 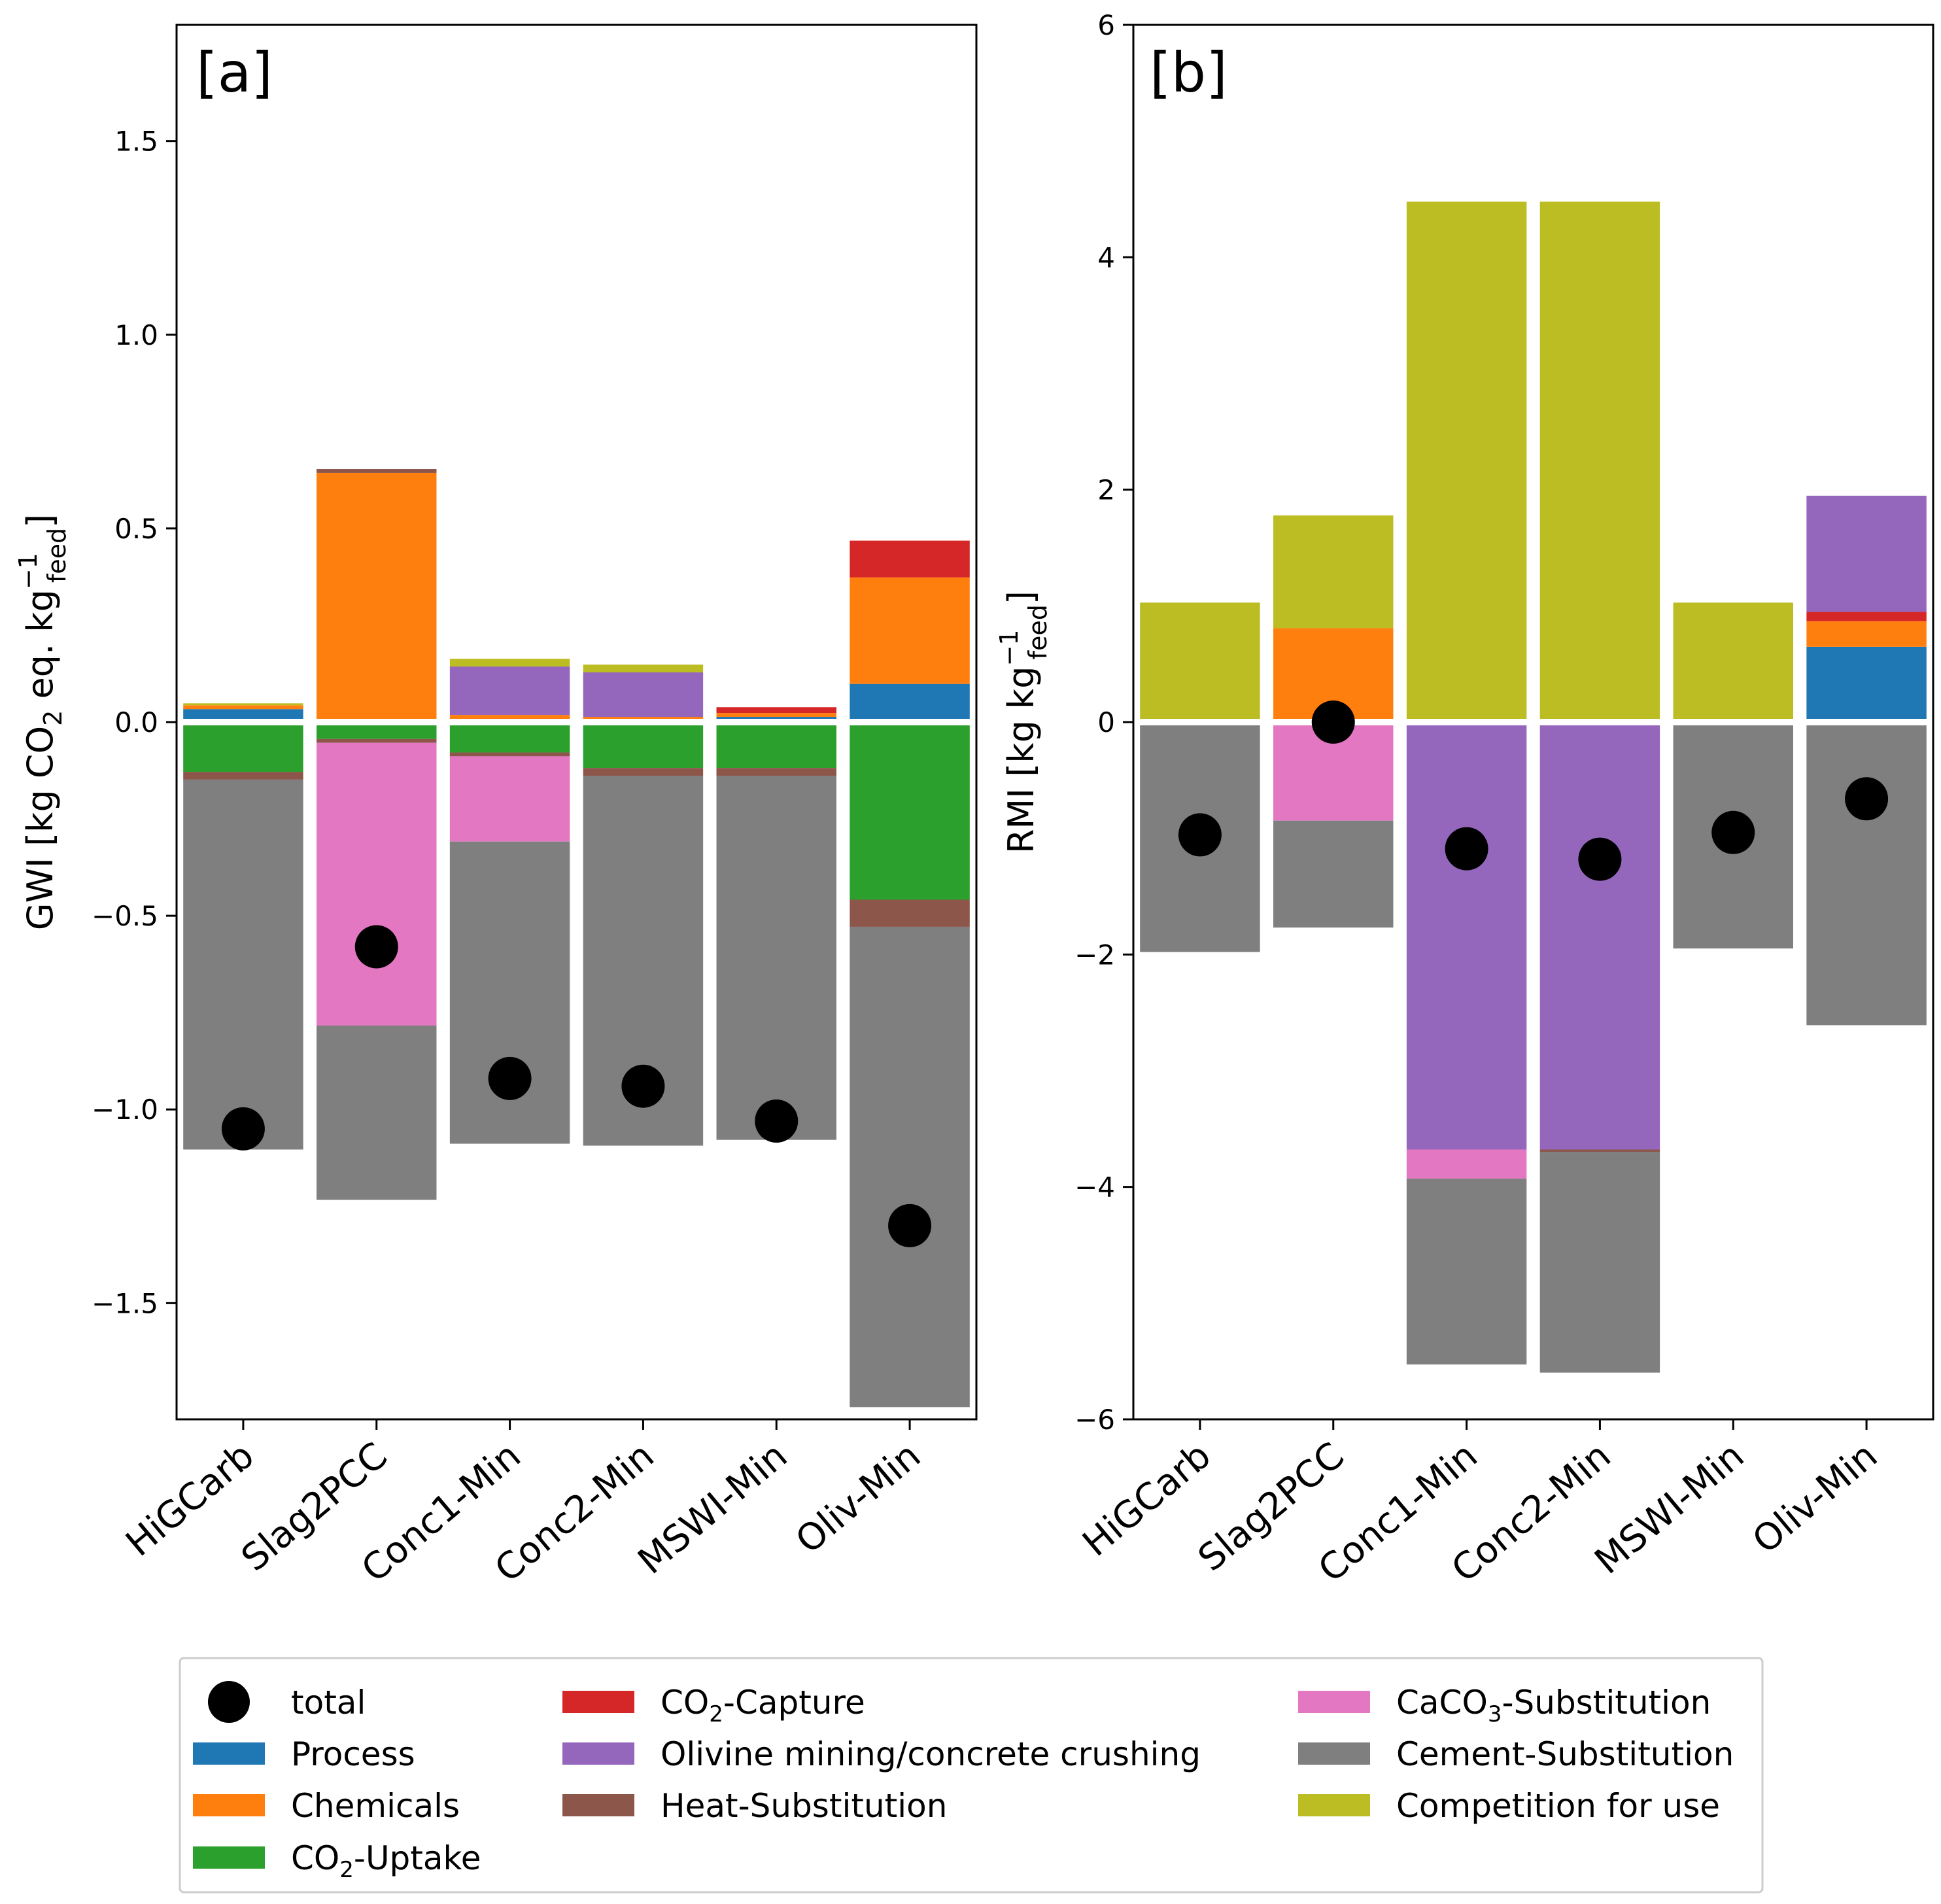 What do you see at coordinates (1106, 490) in the screenshot?
I see `y-tick-label: 2` at bounding box center [1106, 490].